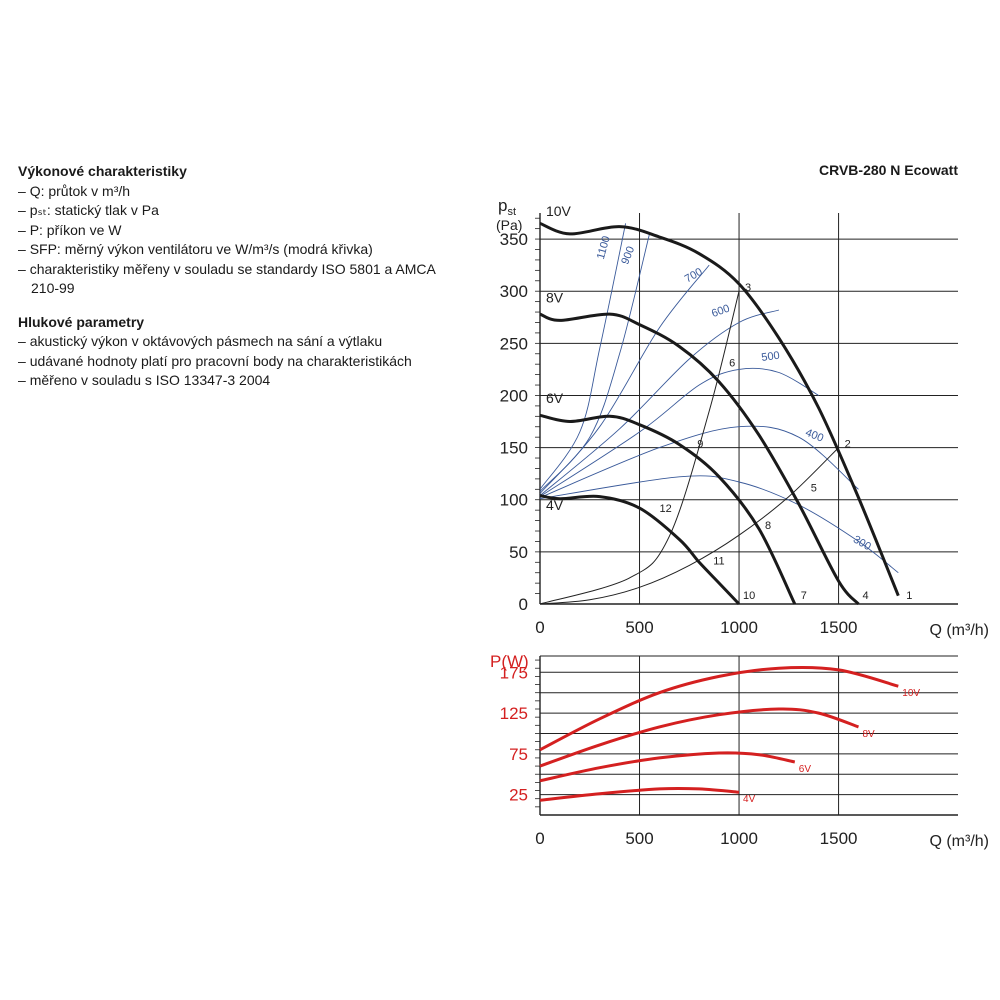  What do you see at coordinates (888, 170) in the screenshot?
I see `product-name: CRVB-280 N Ecowatt` at bounding box center [888, 170].